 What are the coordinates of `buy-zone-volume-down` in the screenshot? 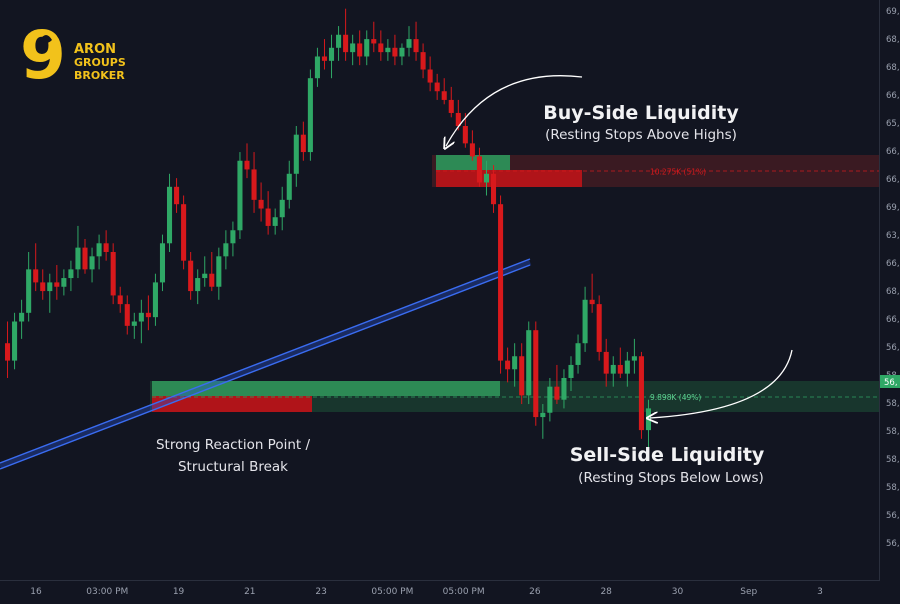 It's located at (509, 178).